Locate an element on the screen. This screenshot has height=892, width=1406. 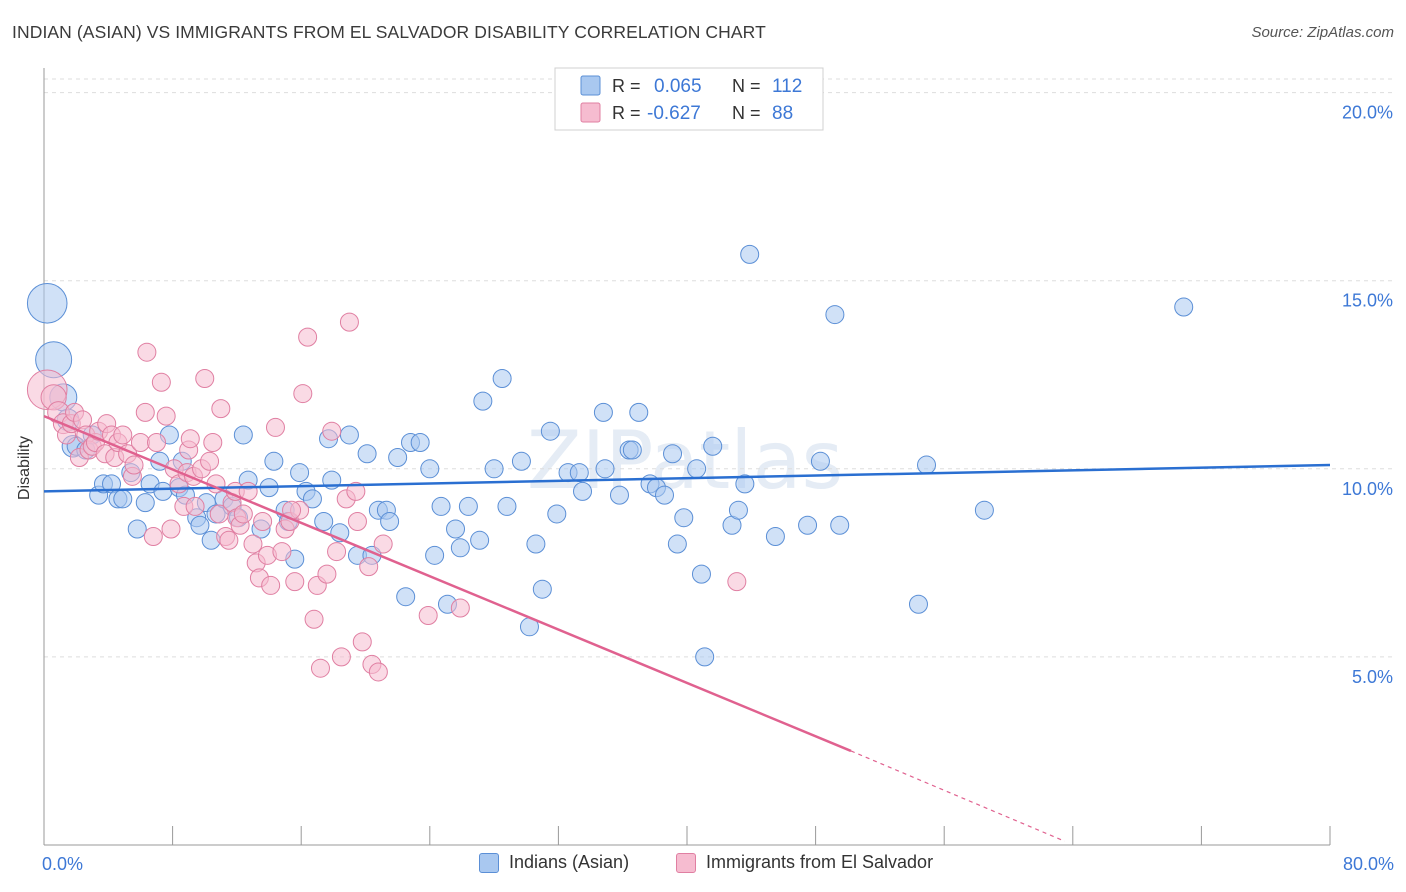
y-tick-label: 20.0% is located at coordinates (1367, 113).